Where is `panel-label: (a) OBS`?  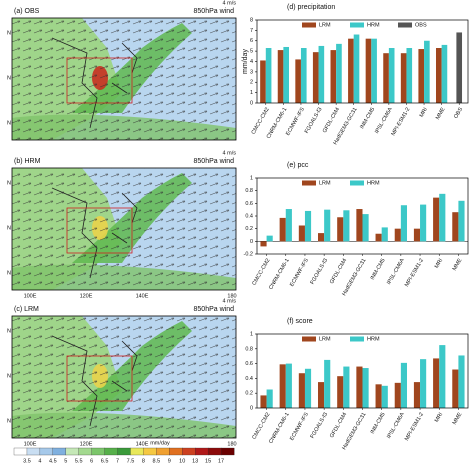
panel-label: (a) OBS is located at coordinates (27, 11).